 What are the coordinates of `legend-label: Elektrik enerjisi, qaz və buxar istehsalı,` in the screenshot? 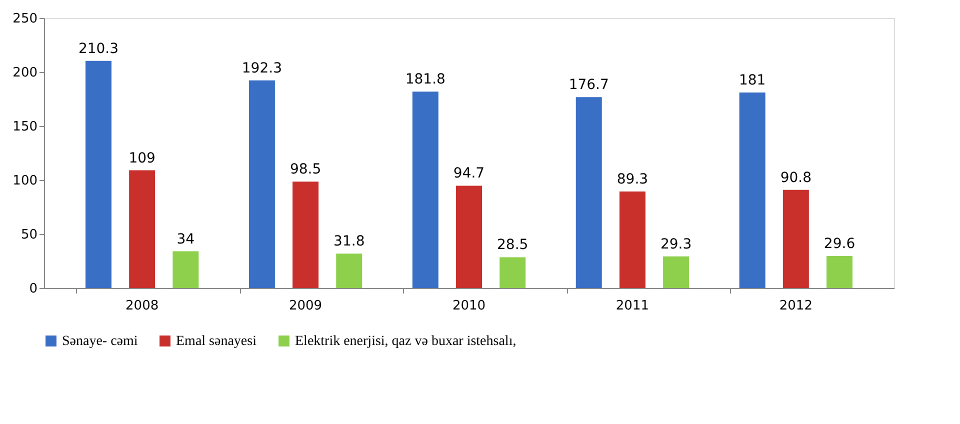 It's located at (405, 341).